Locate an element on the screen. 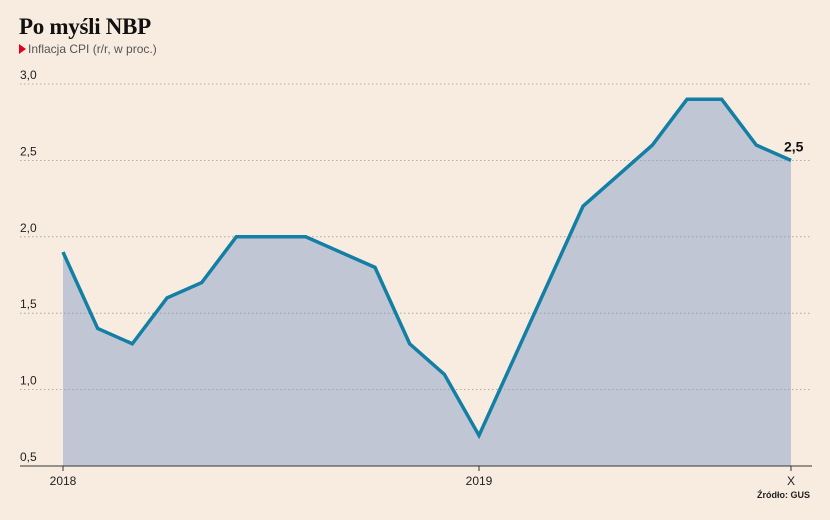 Image resolution: width=830 pixels, height=520 pixels. red-triangle-icon is located at coordinates (22, 49).